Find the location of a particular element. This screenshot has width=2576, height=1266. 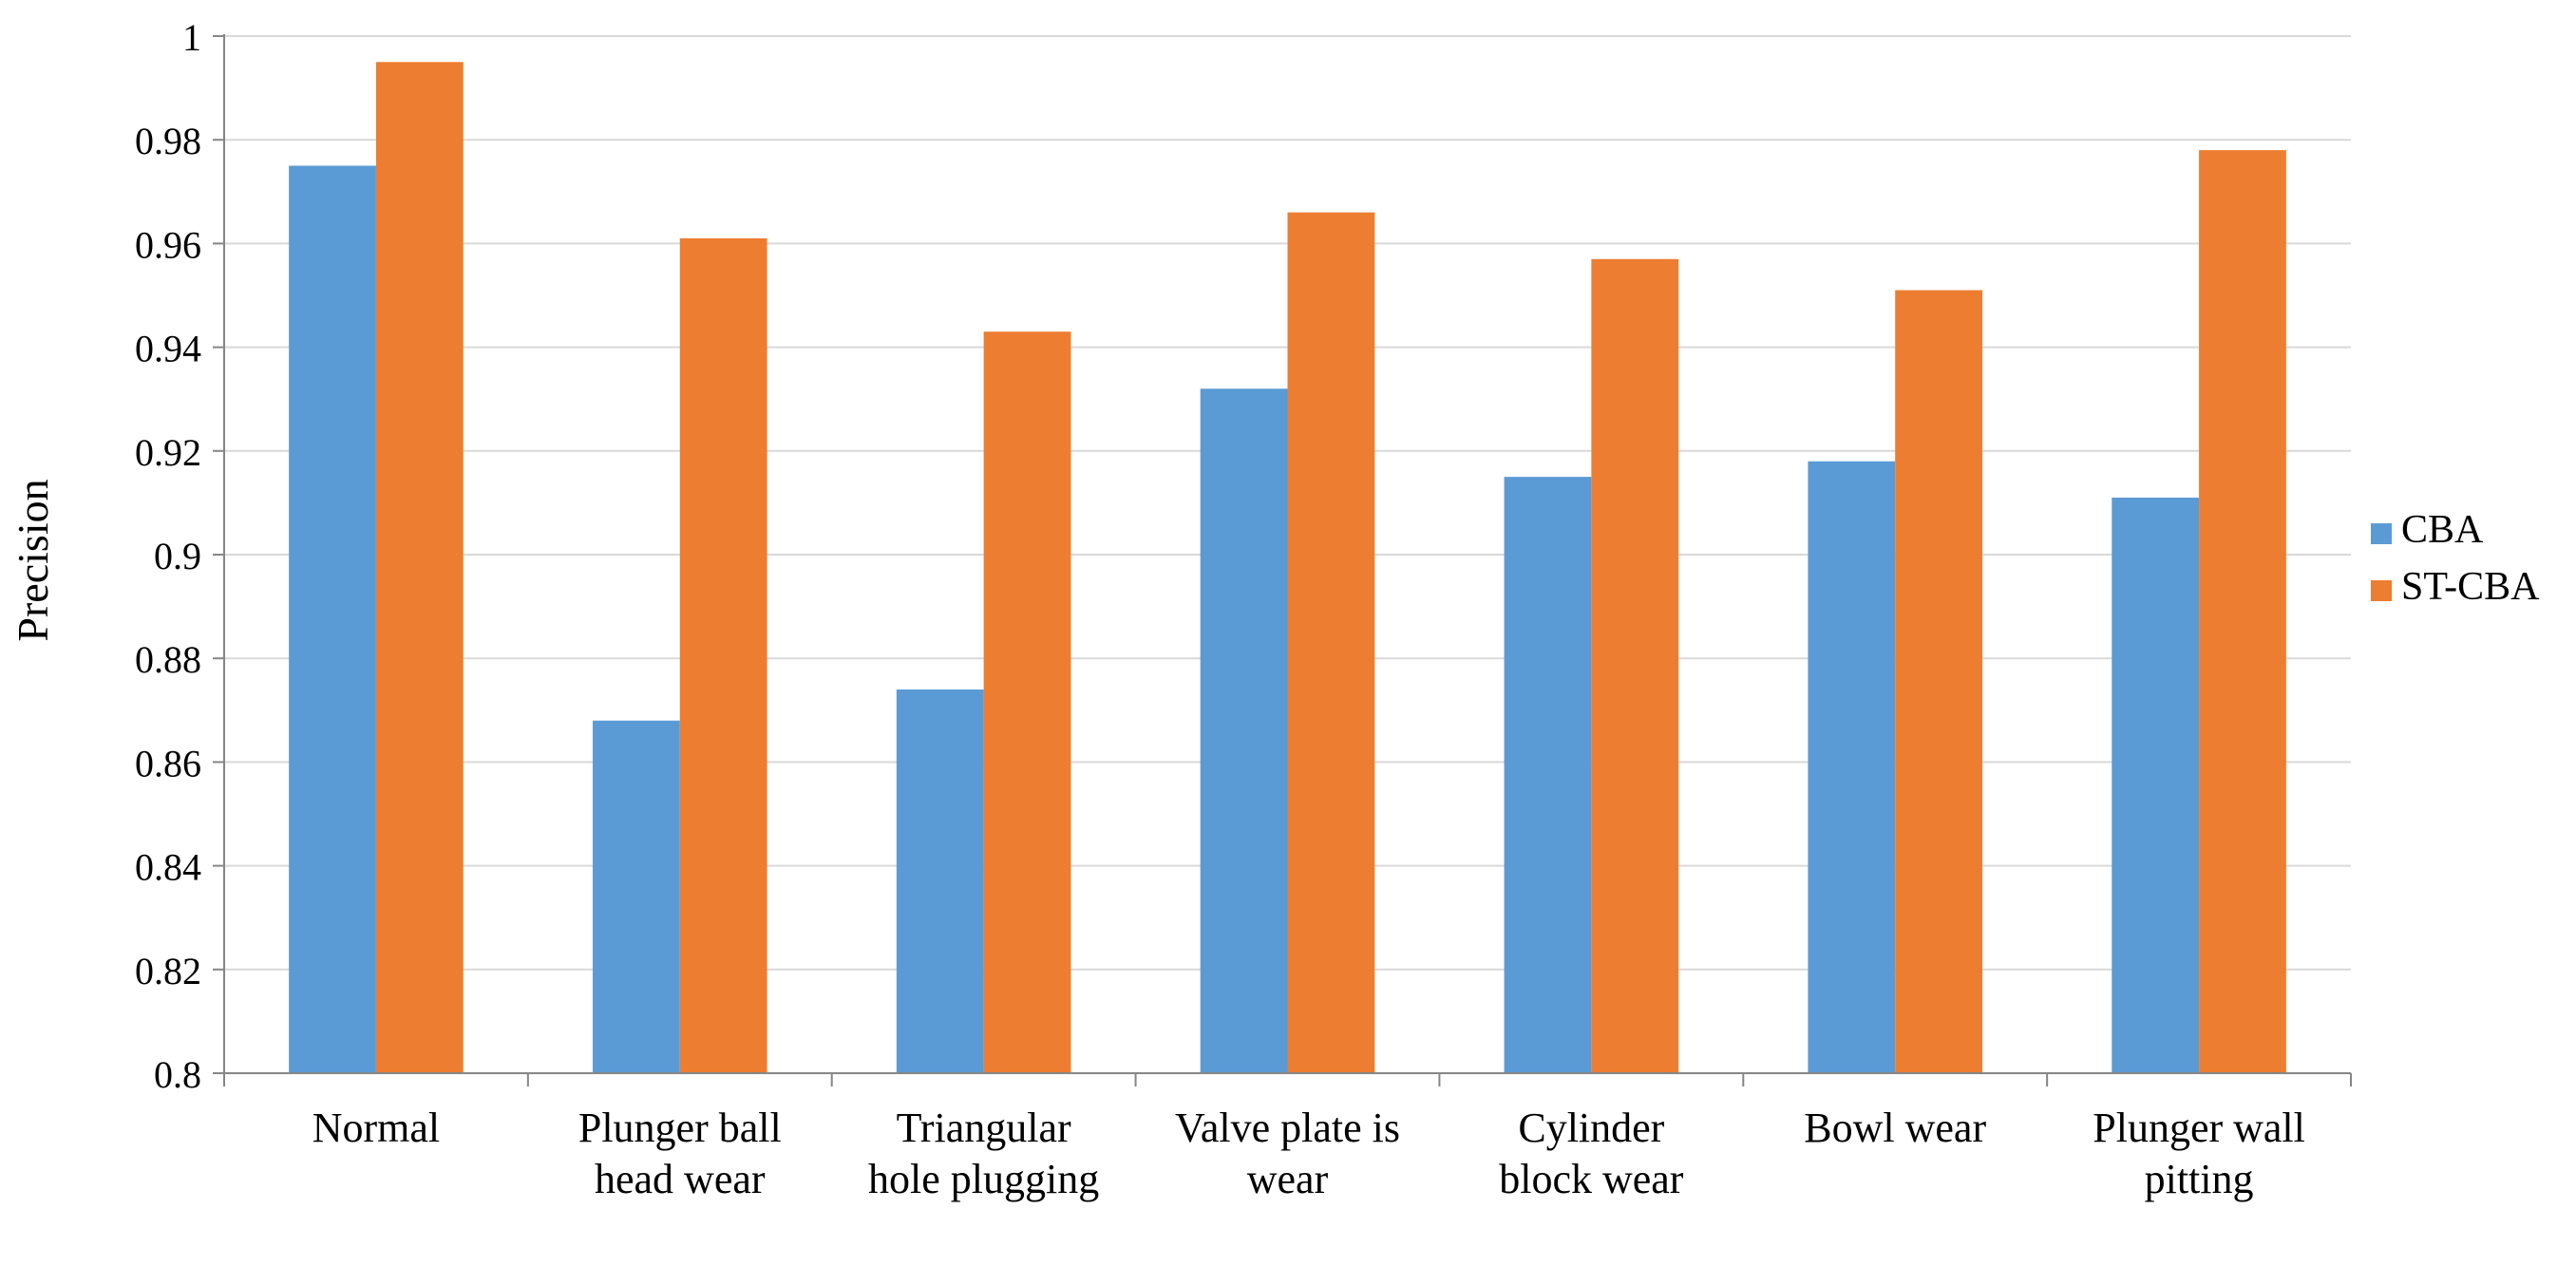

x-tick-label-line: Triangular is located at coordinates (984, 1128).